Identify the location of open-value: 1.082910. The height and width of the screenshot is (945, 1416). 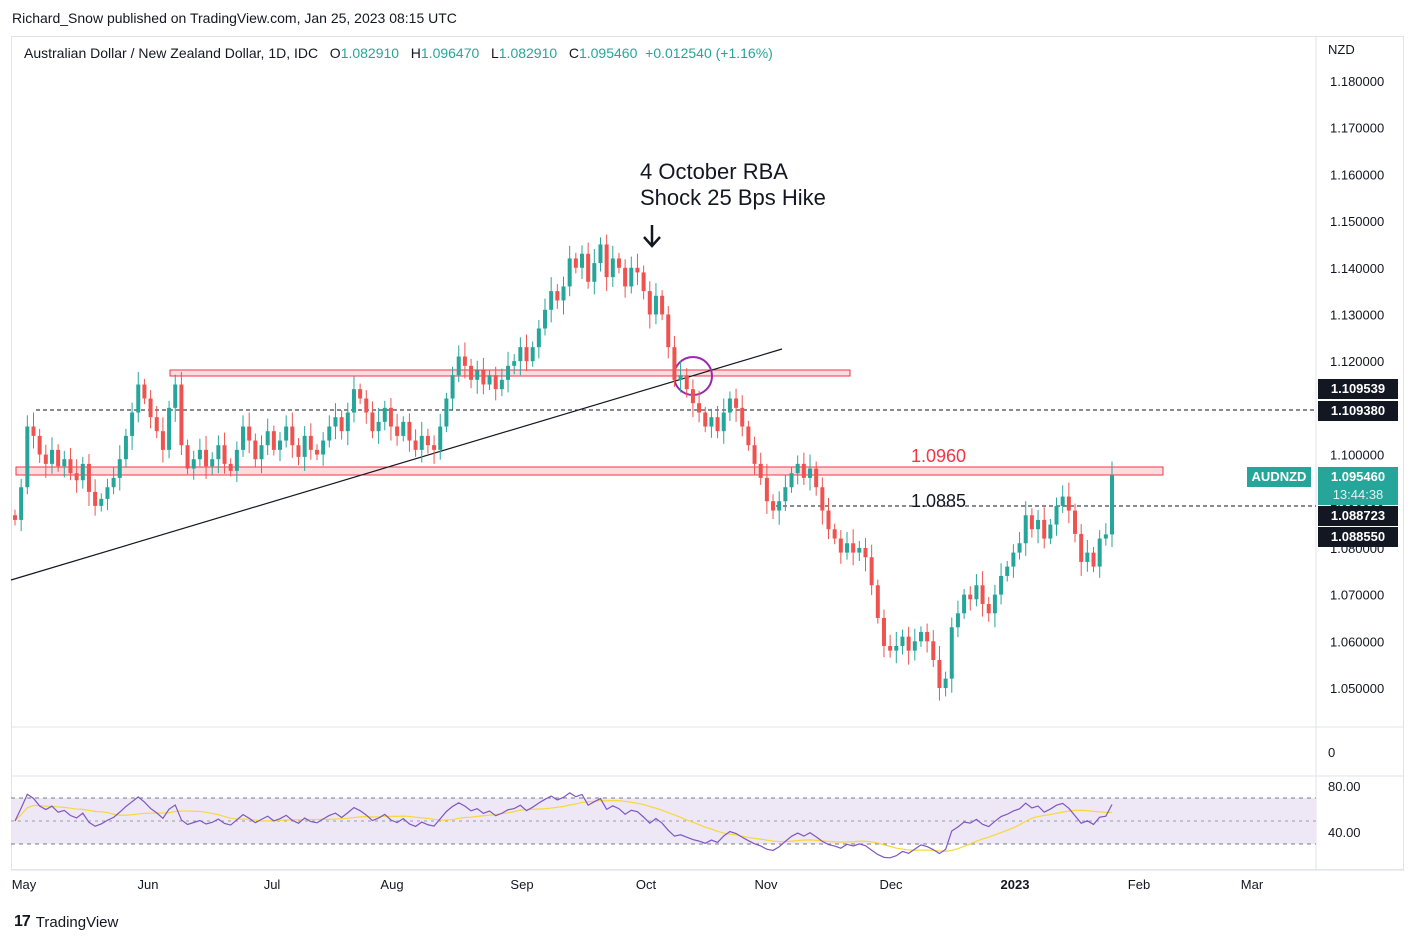
(370, 53).